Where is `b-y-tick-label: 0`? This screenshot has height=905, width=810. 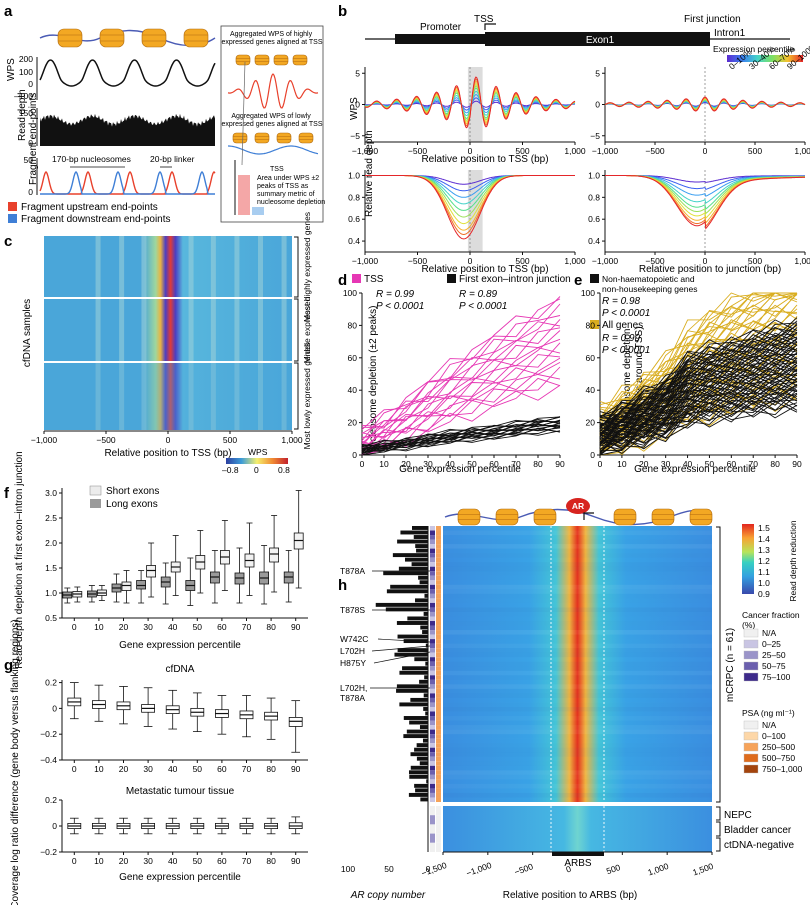
b-y-tick-label: 0 is located at coordinates (357, 105).